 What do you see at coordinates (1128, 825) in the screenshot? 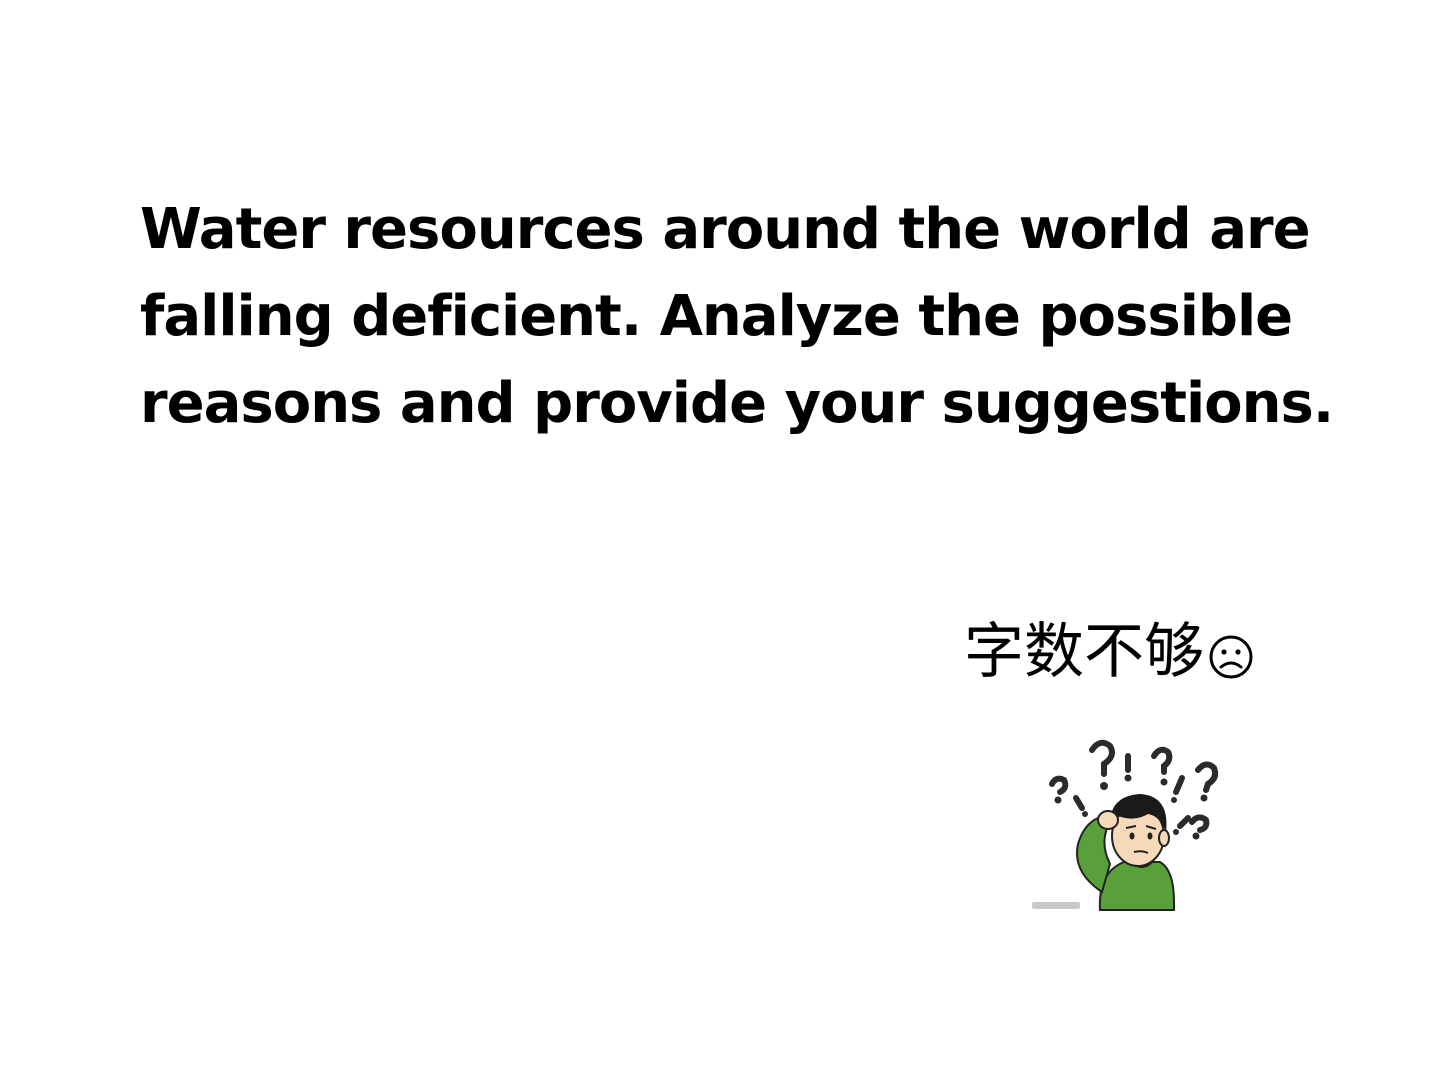
I see `confused-person-icon` at bounding box center [1128, 825].